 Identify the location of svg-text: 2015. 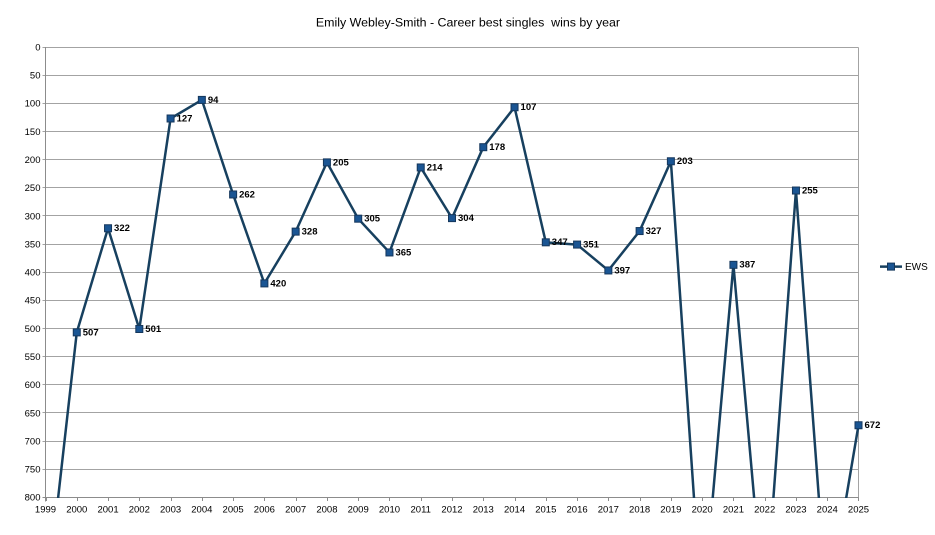
(545, 510).